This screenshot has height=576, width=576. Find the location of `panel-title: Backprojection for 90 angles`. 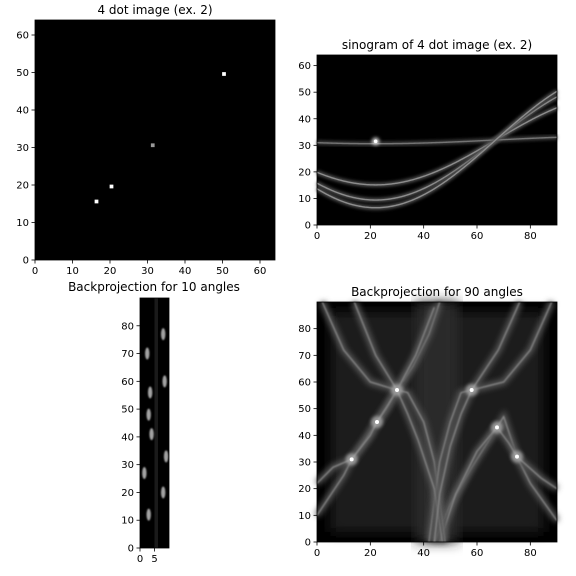

panel-title: Backprojection for 90 angles is located at coordinates (437, 292).